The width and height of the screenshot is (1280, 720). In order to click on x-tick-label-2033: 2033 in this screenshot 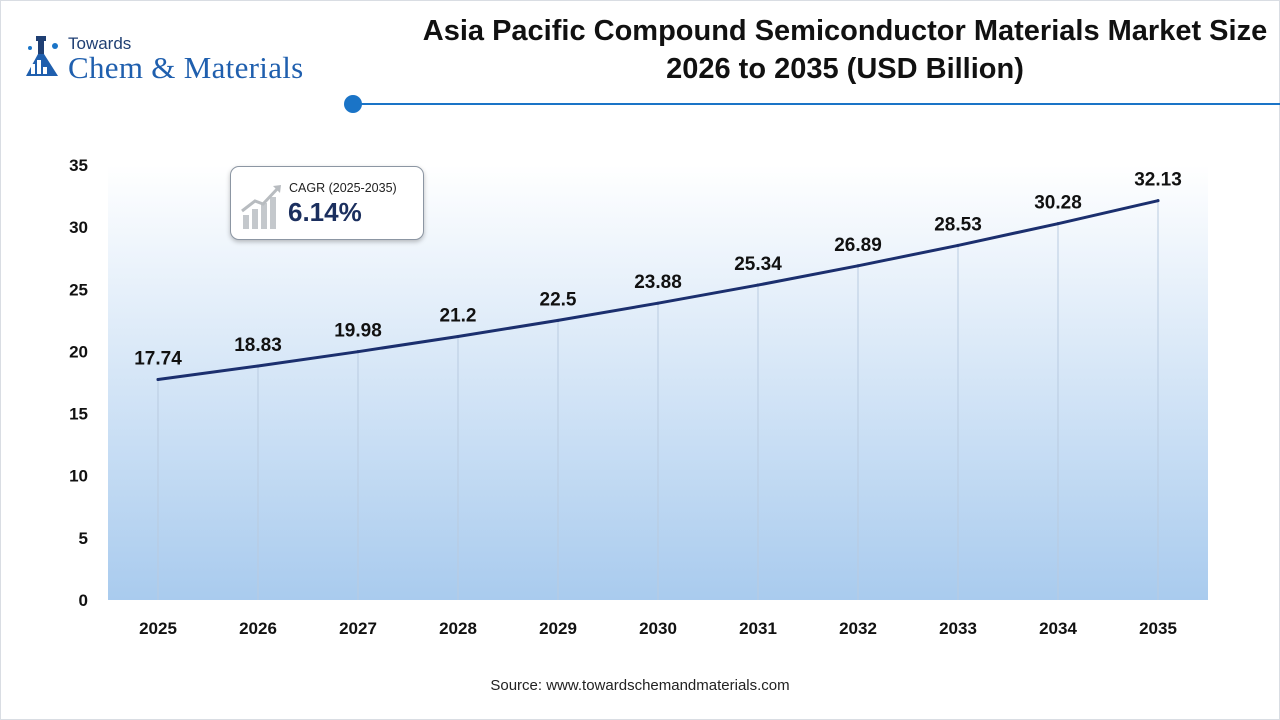, I will do `click(958, 628)`.